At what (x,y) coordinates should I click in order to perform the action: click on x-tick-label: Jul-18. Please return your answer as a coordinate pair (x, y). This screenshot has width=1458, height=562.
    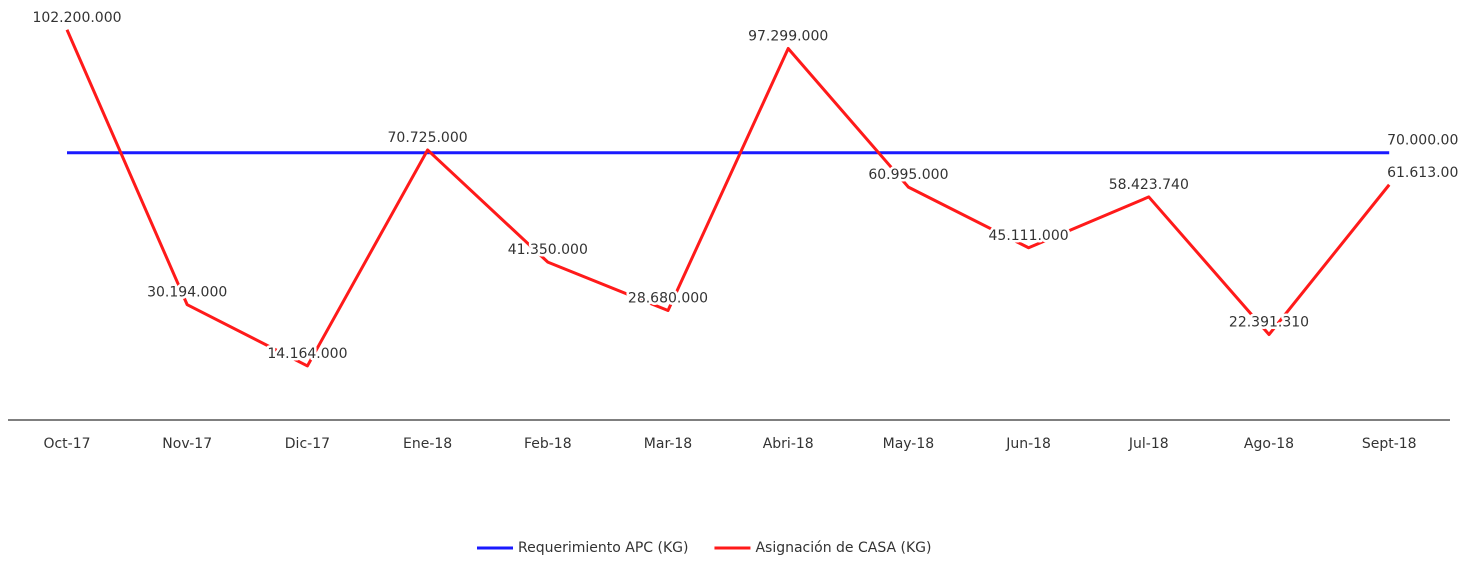
    Looking at the image, I should click on (1148, 444).